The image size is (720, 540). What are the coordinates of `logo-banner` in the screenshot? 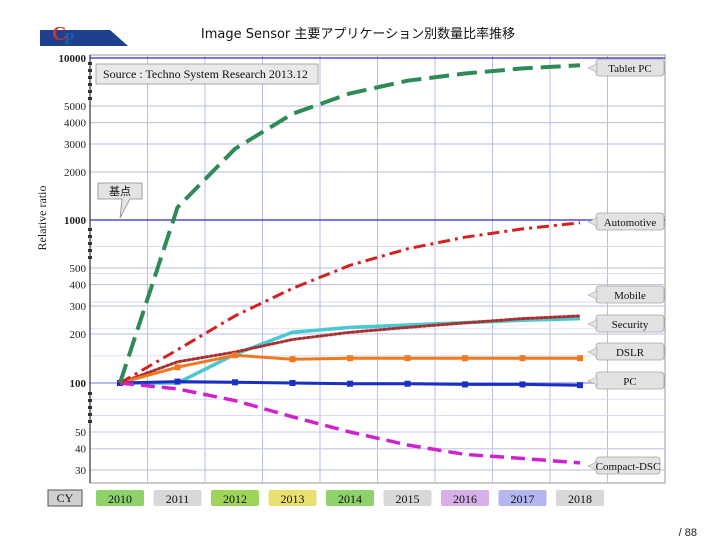 It's located at (84, 38).